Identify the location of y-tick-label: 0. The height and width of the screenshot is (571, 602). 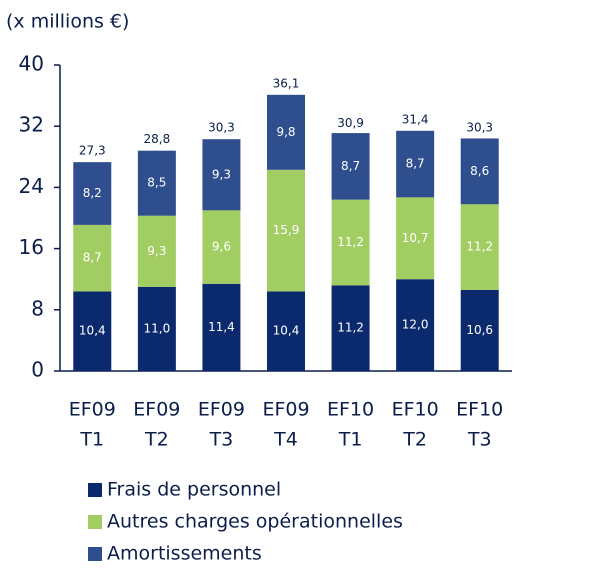
(37, 370).